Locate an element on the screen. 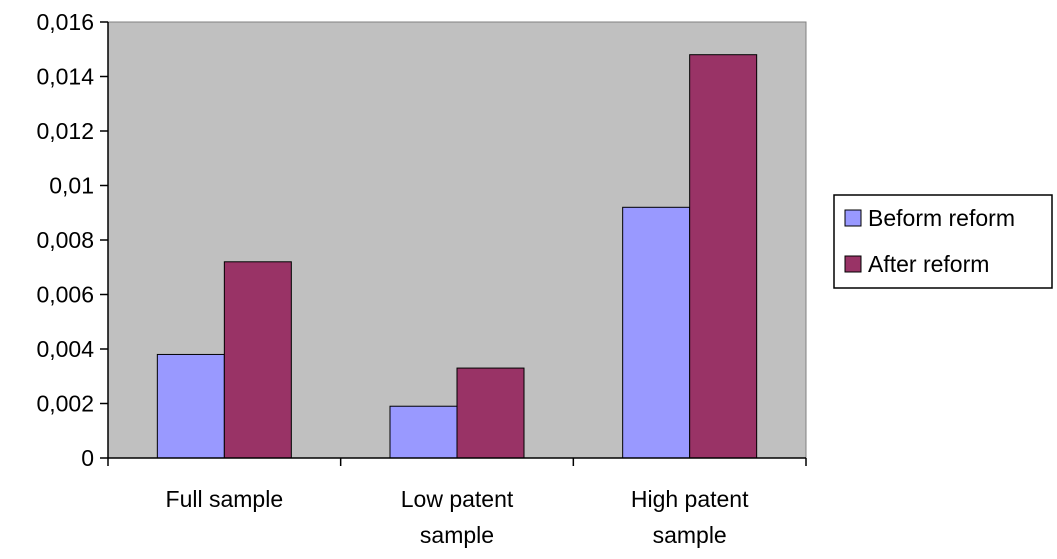 The width and height of the screenshot is (1057, 559). legend: Beform reform After reform is located at coordinates (943, 241).